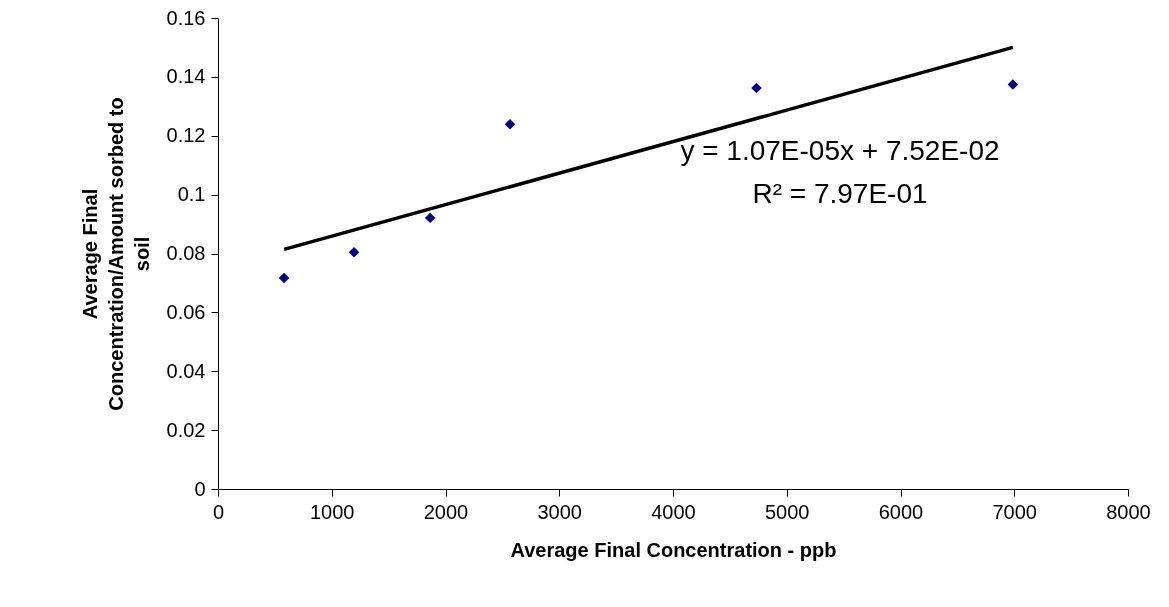 The image size is (1169, 607). What do you see at coordinates (840, 150) in the screenshot?
I see `annotation: y = 1.07E-05x + 7.52E-02` at bounding box center [840, 150].